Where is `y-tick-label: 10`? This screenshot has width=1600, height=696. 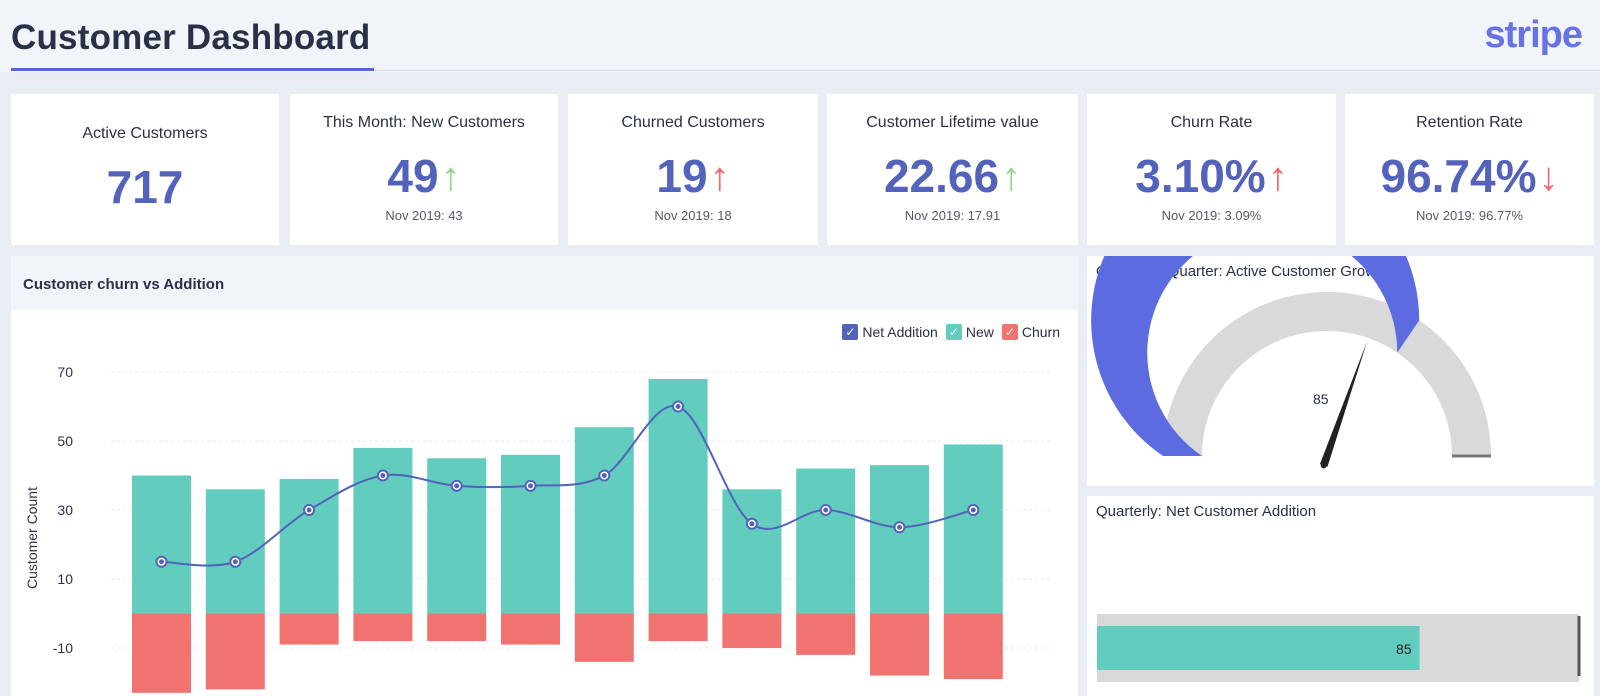
y-tick-label: 10 is located at coordinates (65, 579).